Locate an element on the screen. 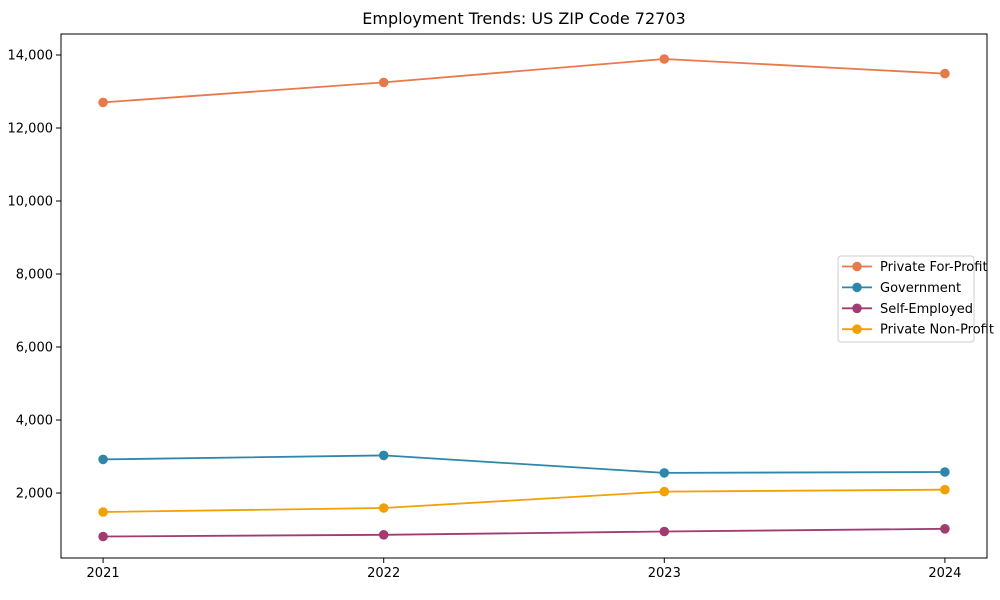 This screenshot has width=1000, height=600. legend-label: Private Non-Profit is located at coordinates (937, 330).